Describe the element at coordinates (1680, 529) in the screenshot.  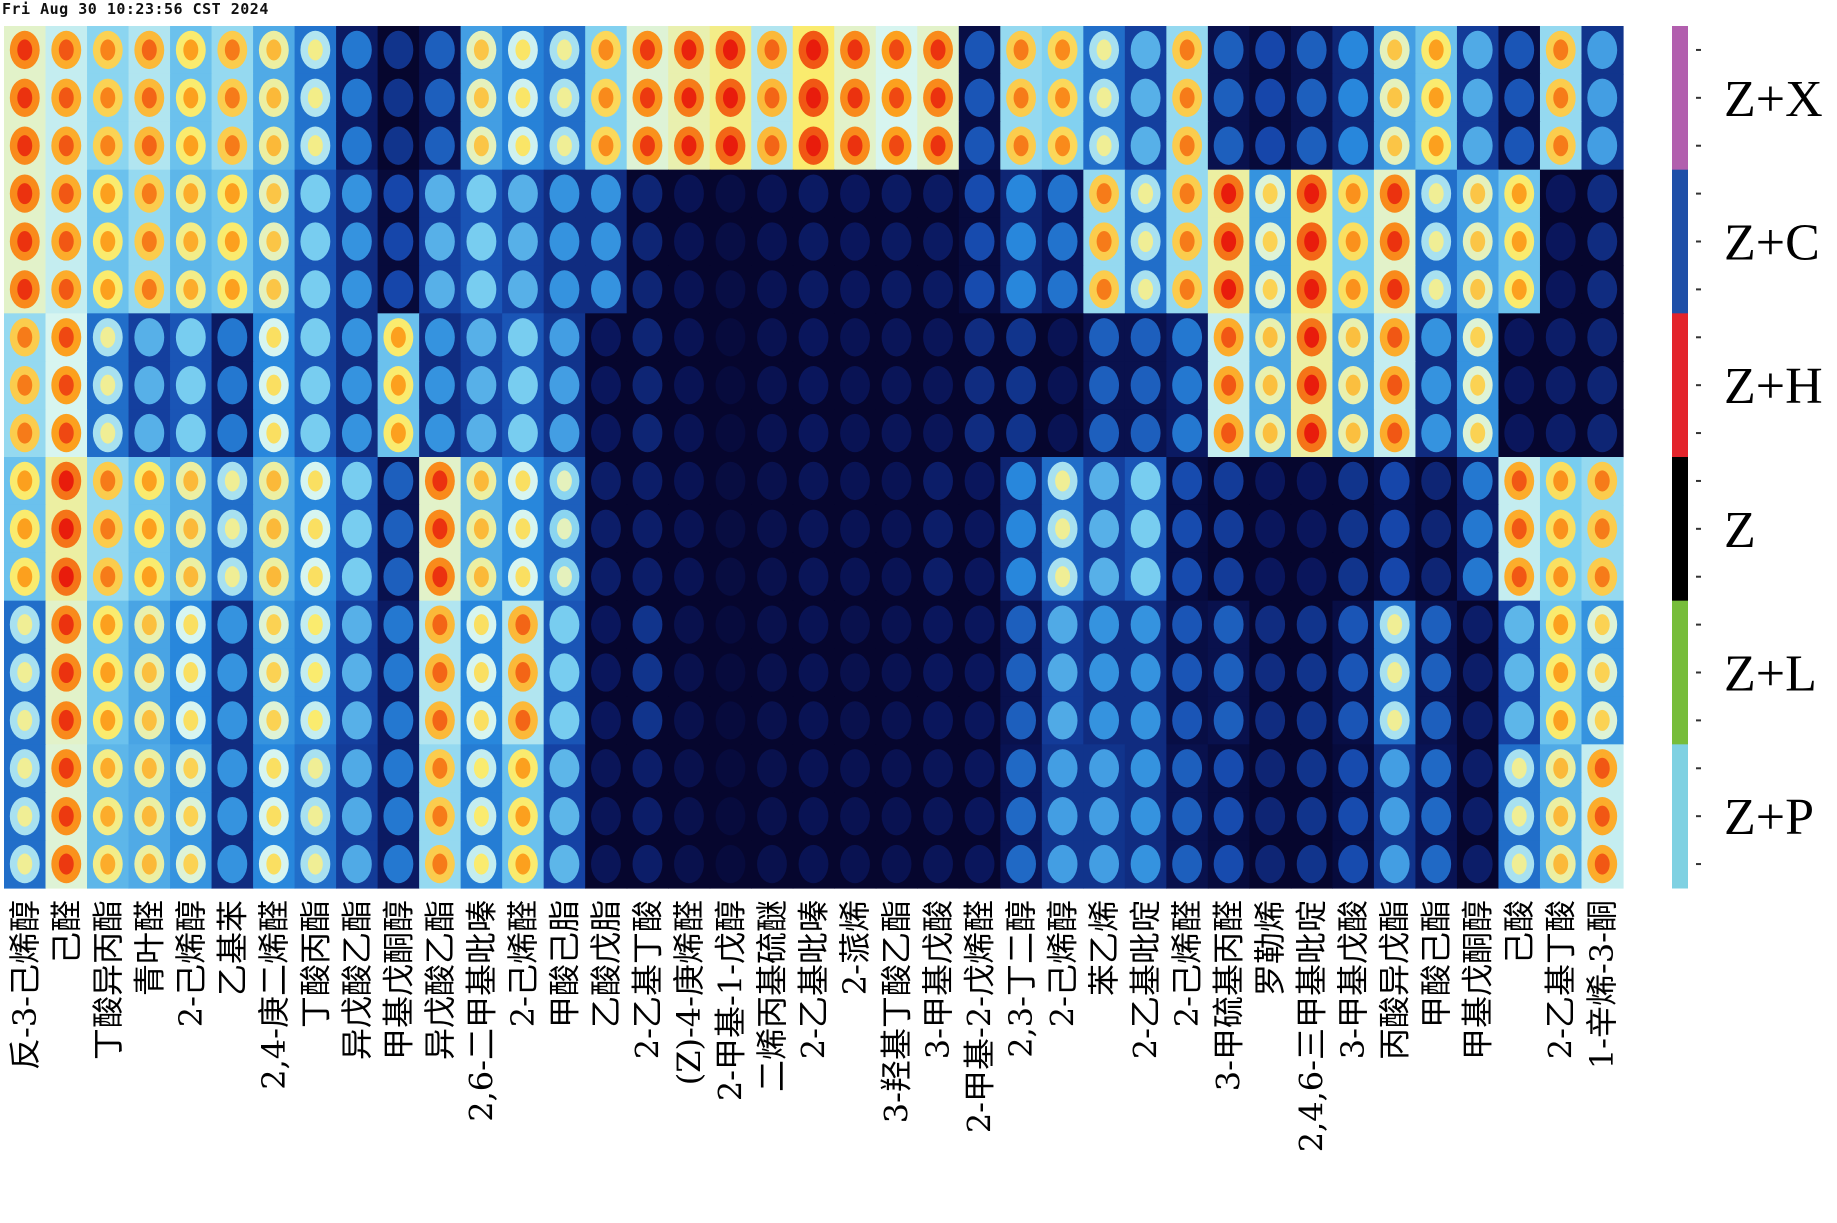
I see `group-bar-segment` at that location.